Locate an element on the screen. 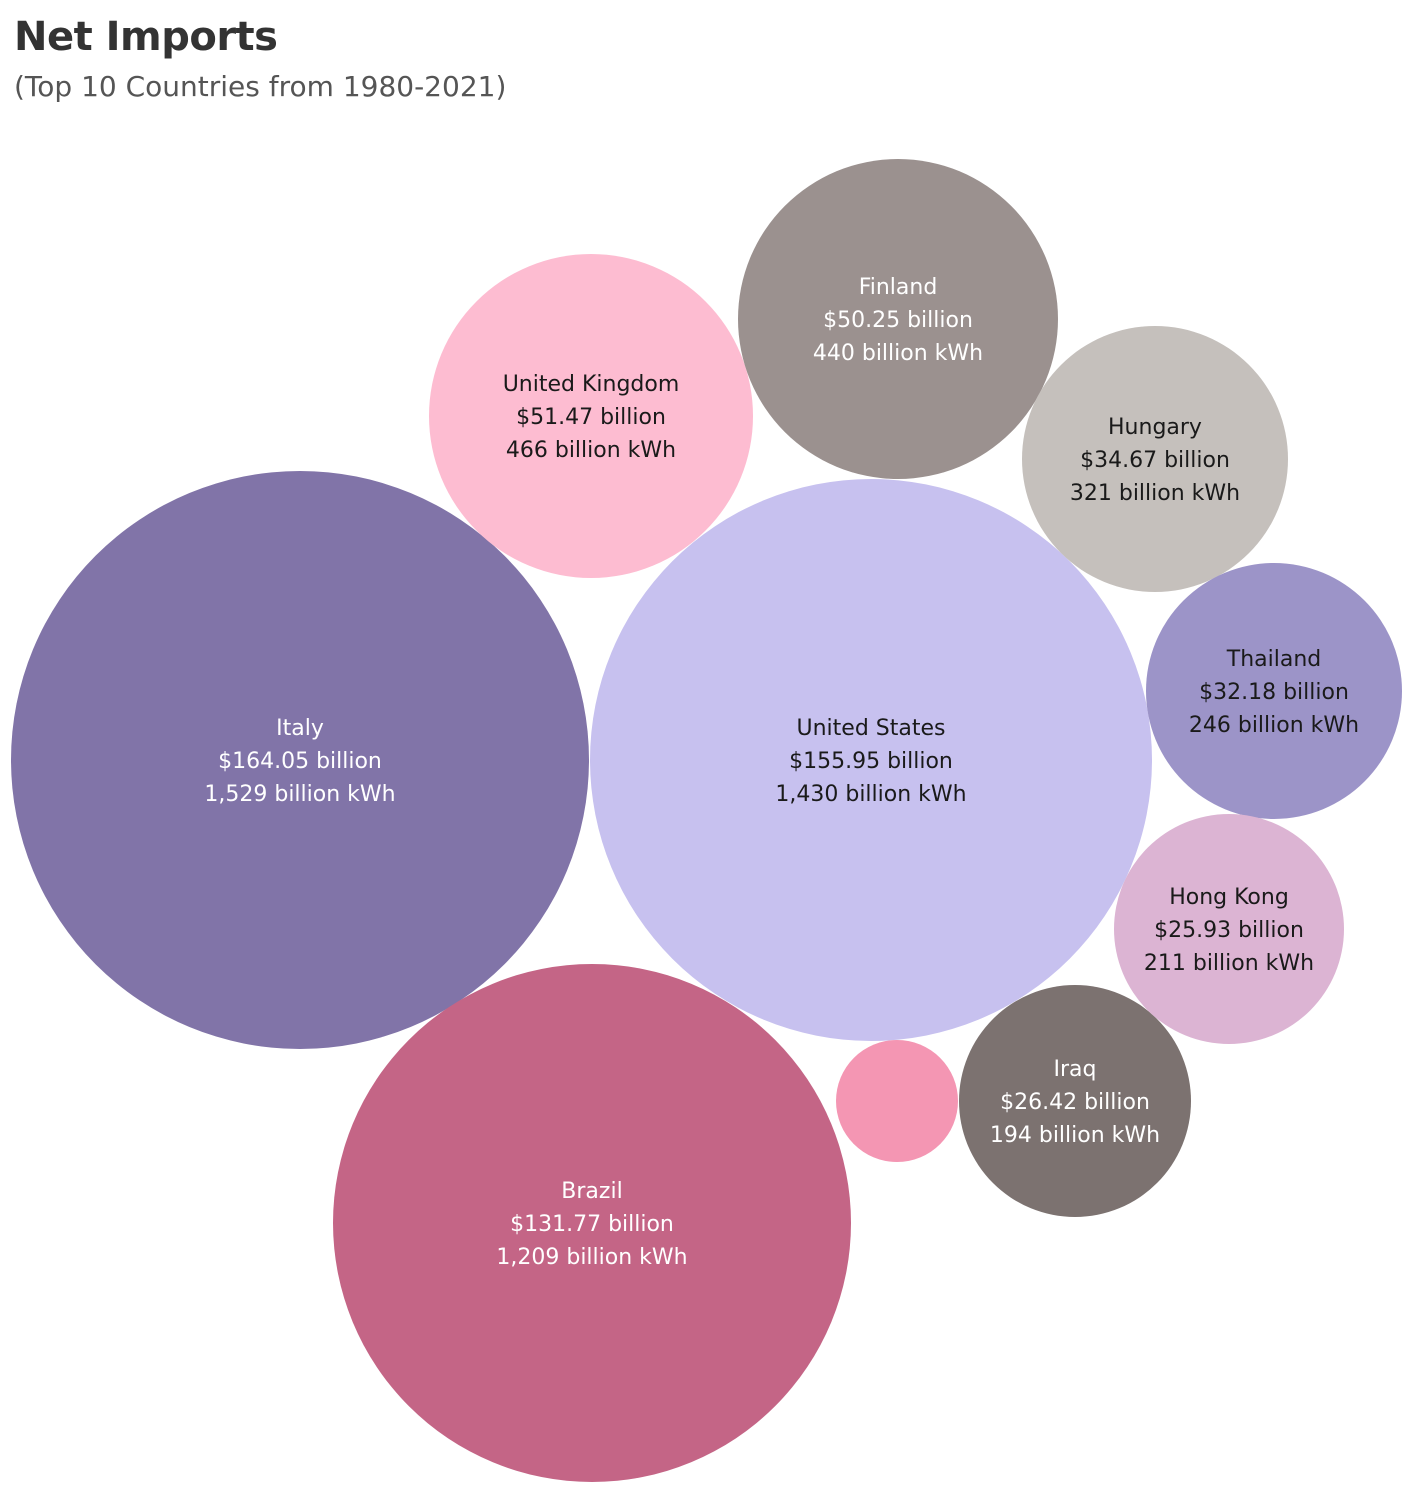  bubble-circle-united-states is located at coordinates (871, 760).